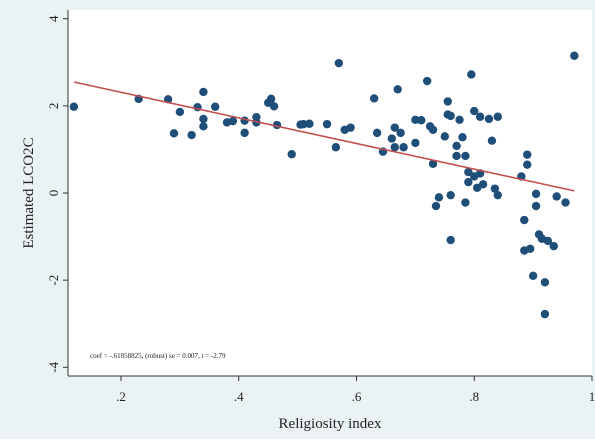 Image resolution: width=595 pixels, height=444 pixels. I want to click on y-tick-label: -4, so click(53, 366).